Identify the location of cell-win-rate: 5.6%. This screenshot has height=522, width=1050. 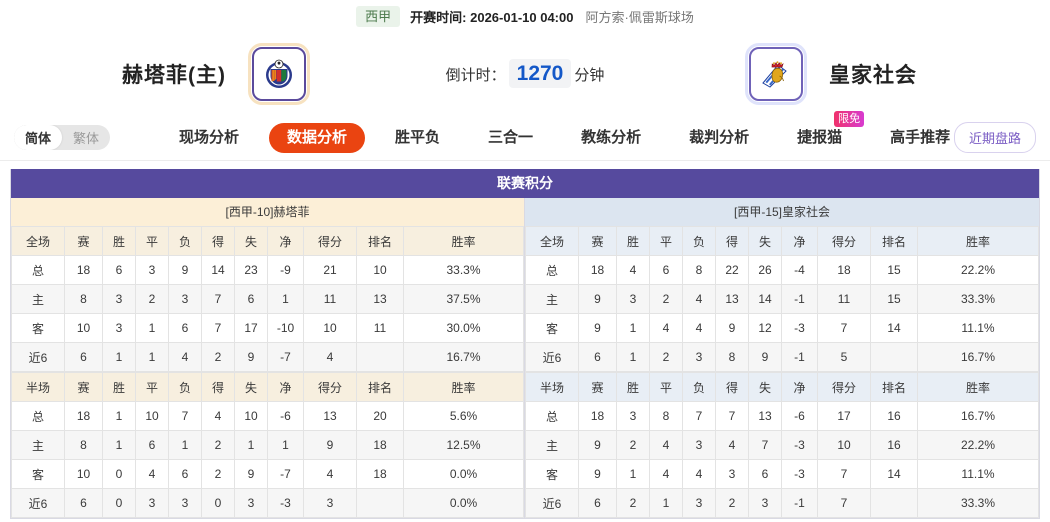
(463, 416).